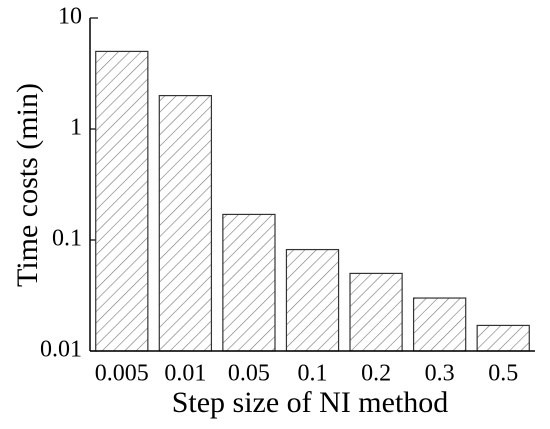  I want to click on x-tick-label: 0.01, so click(185, 374).